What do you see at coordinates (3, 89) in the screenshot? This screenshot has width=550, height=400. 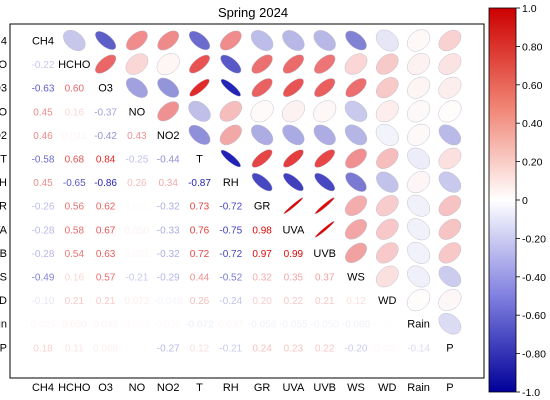 I see `row-label: O3` at bounding box center [3, 89].